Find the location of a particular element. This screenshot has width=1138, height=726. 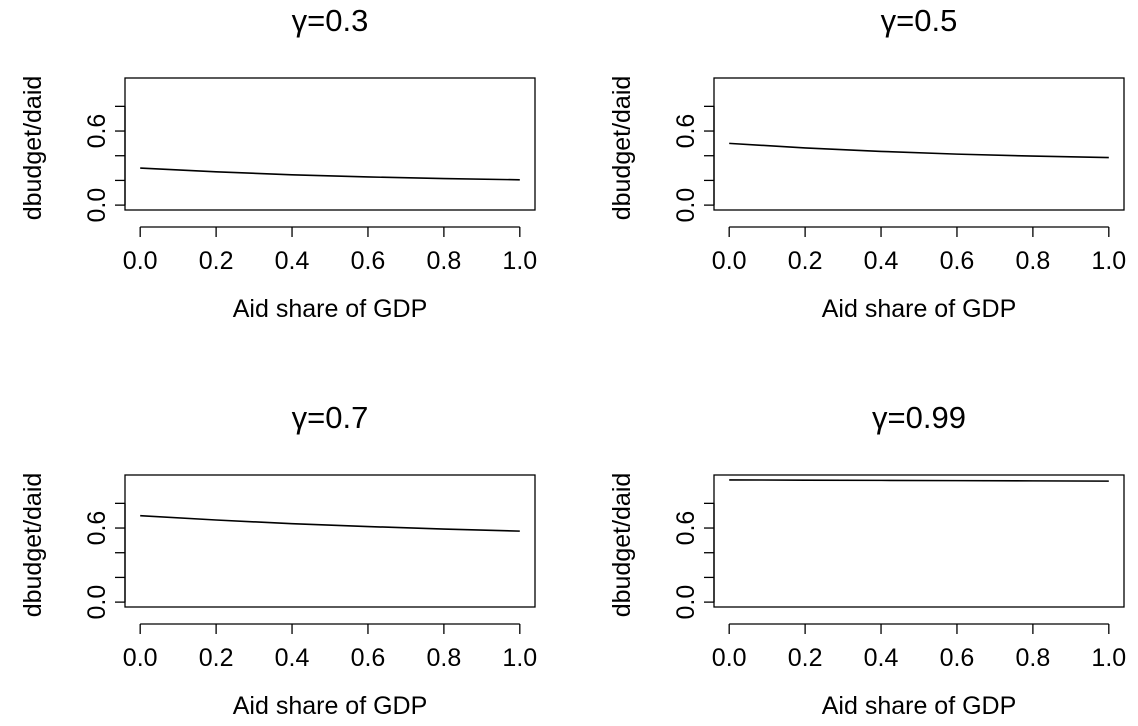

panel-title: γ=0.7 is located at coordinates (330, 417).